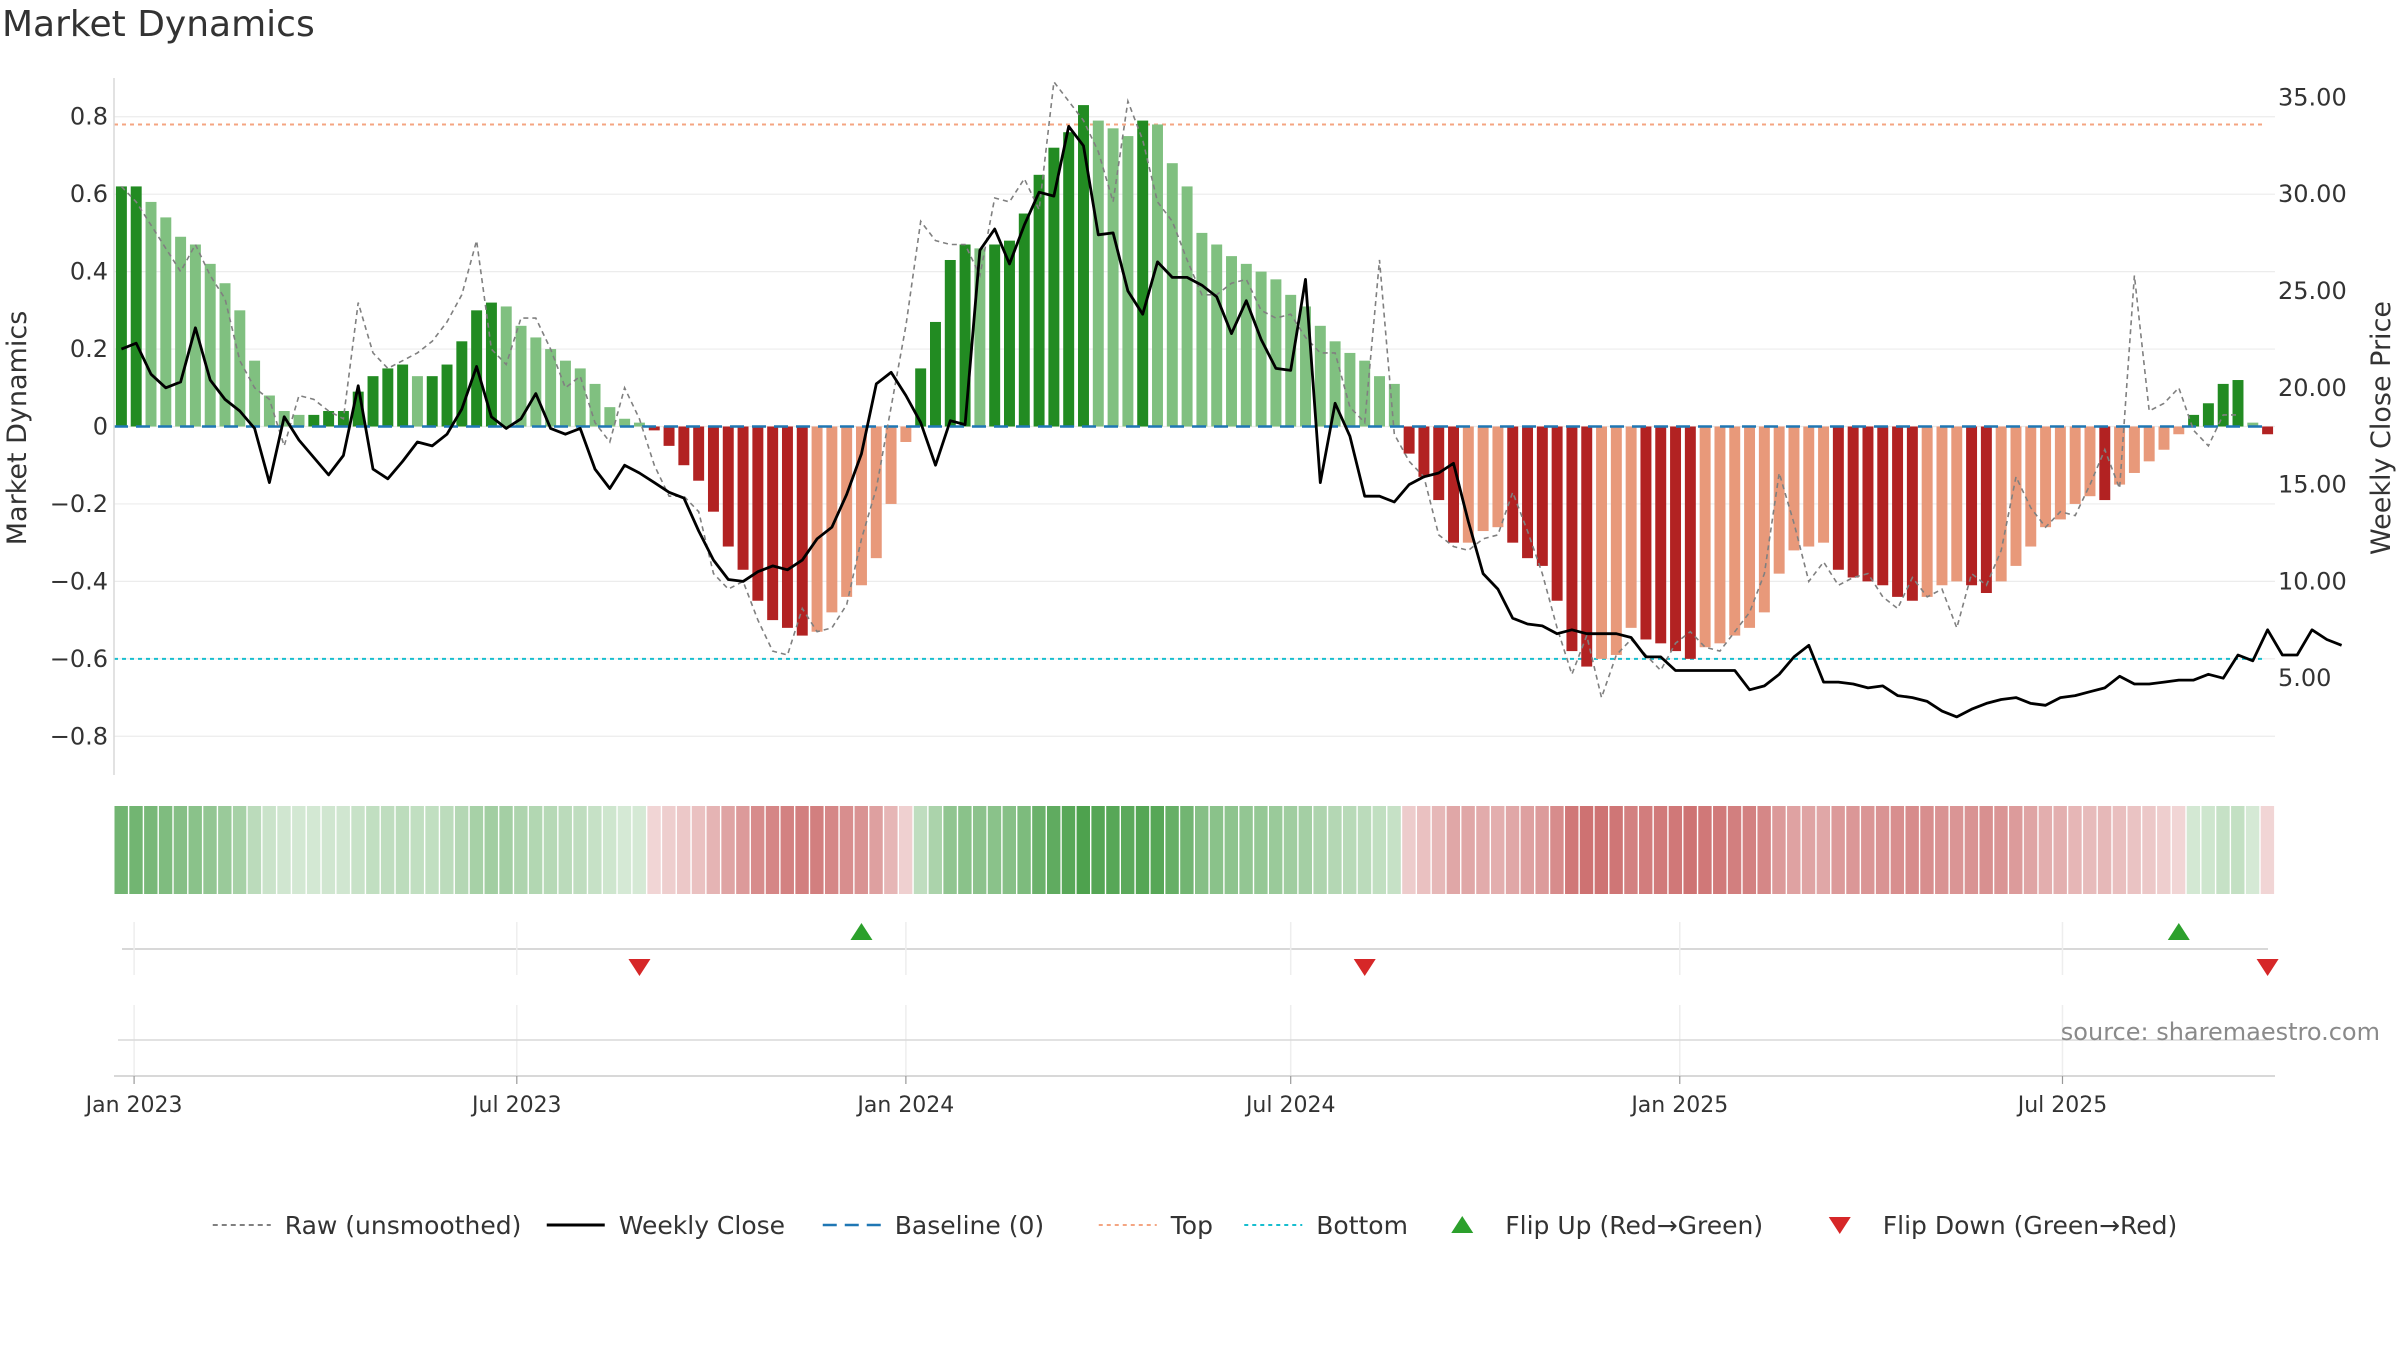 This screenshot has height=1350, width=2400. I want to click on lower-panel, so click(1193, 1040).